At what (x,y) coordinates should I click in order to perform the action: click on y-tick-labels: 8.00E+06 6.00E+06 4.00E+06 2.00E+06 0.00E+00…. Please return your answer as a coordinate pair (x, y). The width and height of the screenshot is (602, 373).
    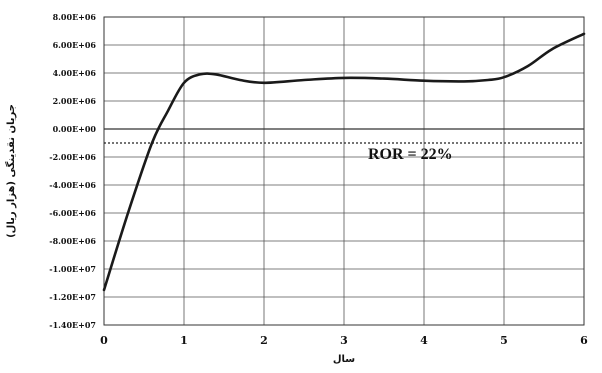
    Looking at the image, I should click on (72, 171).